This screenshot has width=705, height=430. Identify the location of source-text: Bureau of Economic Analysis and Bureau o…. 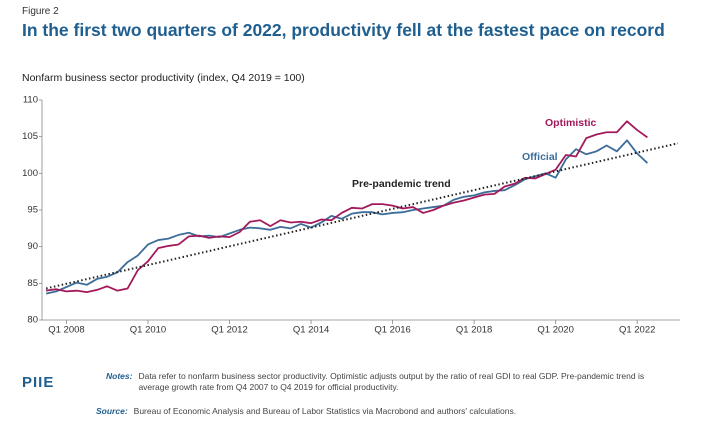
(325, 411).